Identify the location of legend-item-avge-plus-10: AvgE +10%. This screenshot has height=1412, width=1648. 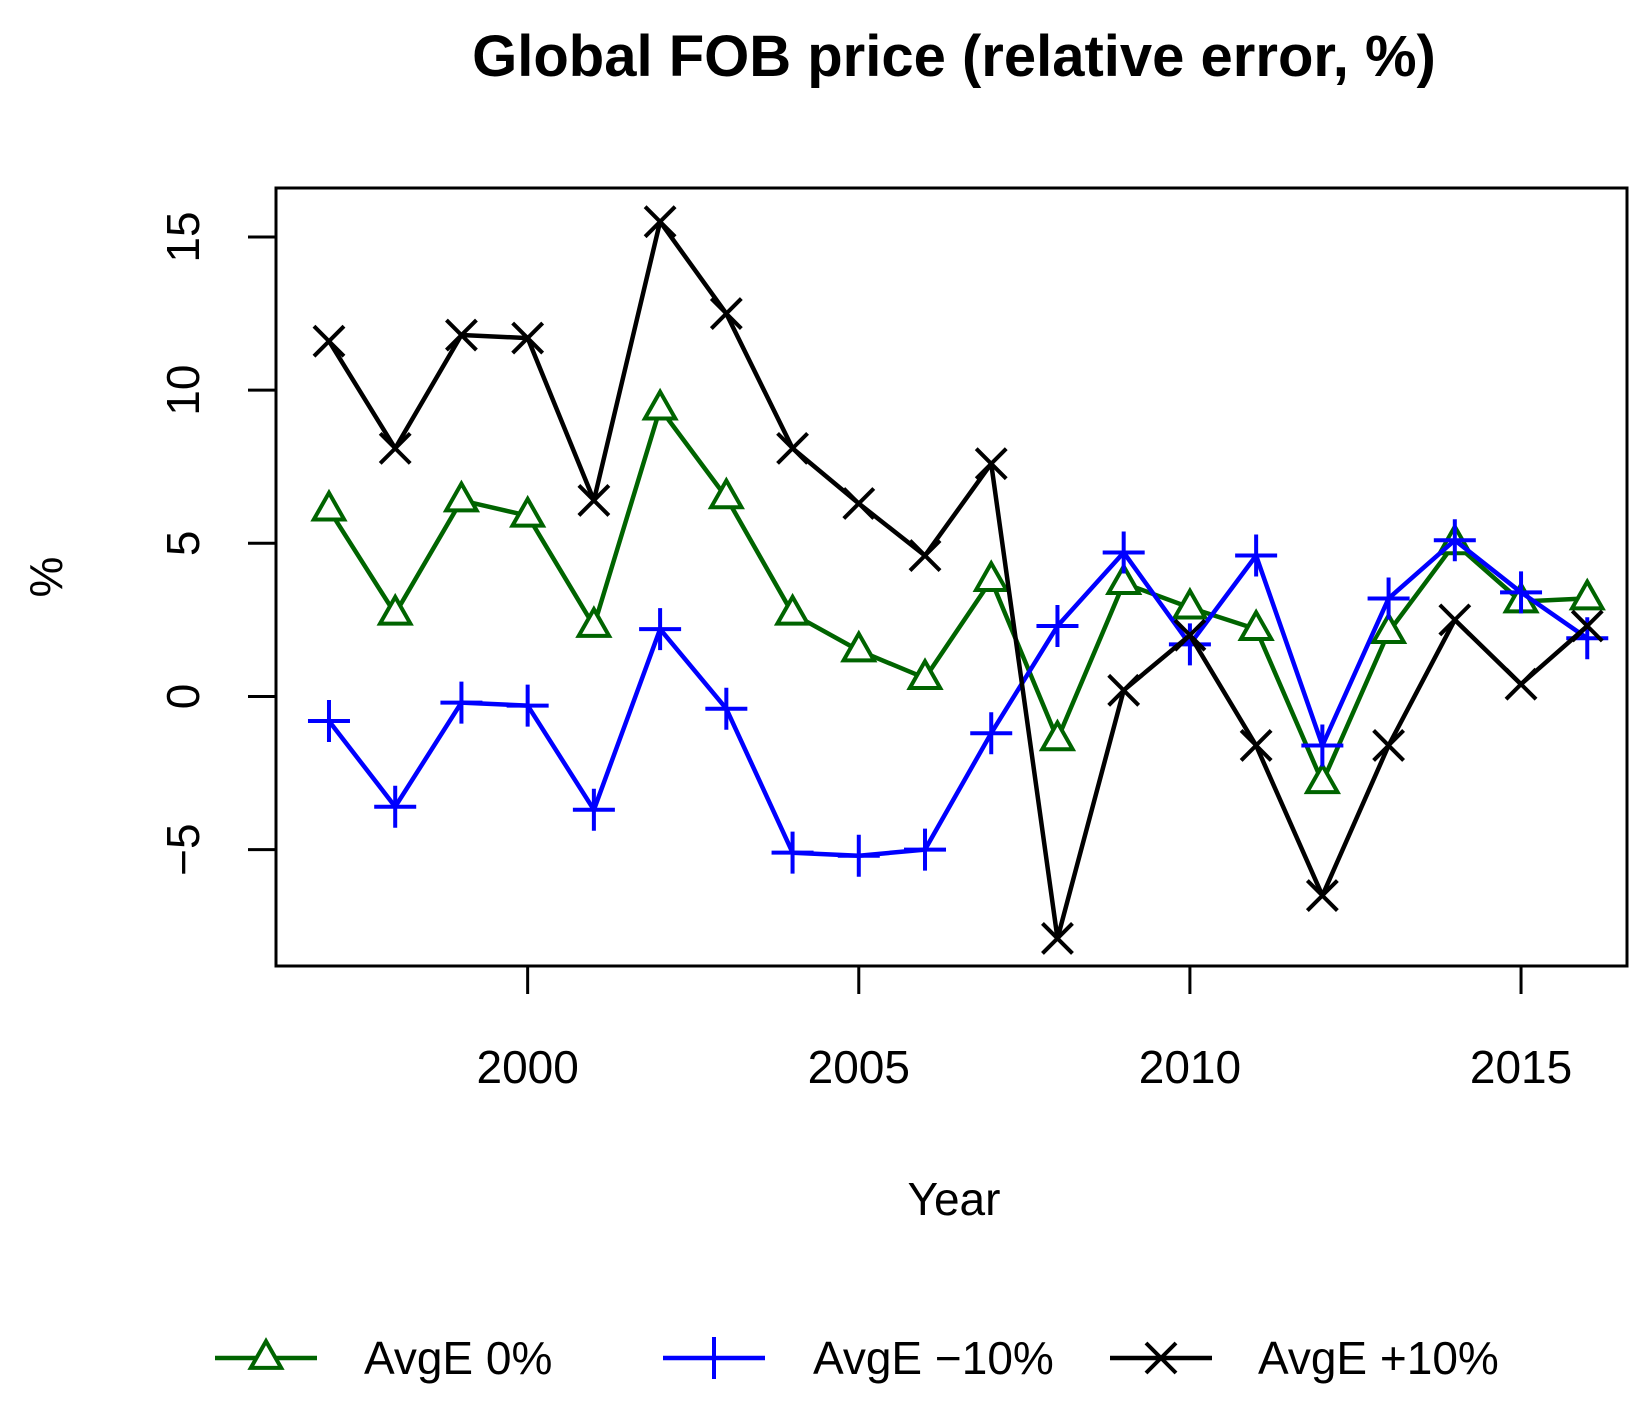
(1304, 1358).